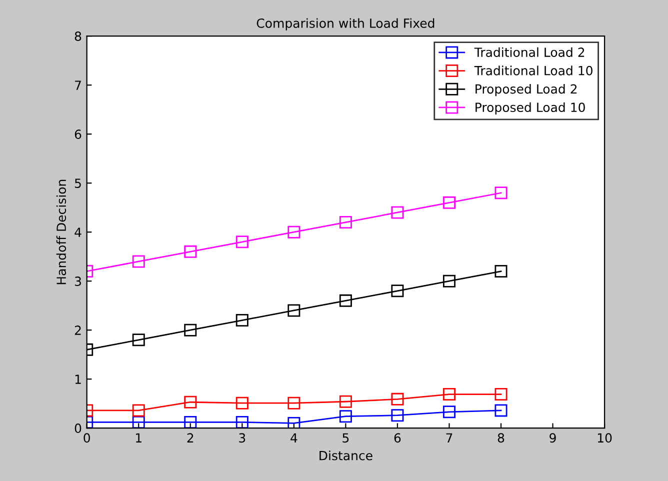  Describe the element at coordinates (77, 330) in the screenshot. I see `y-tick-label: 2` at that location.